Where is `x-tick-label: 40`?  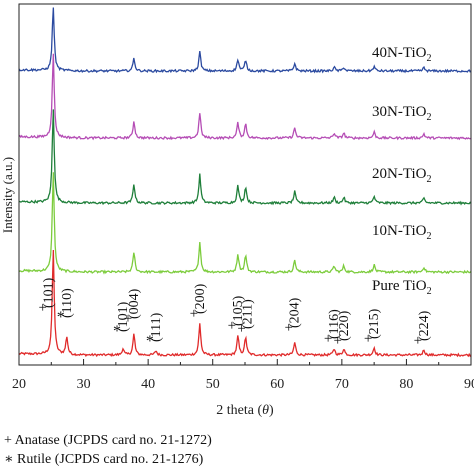
x-tick-label: 40 is located at coordinates (148, 384).